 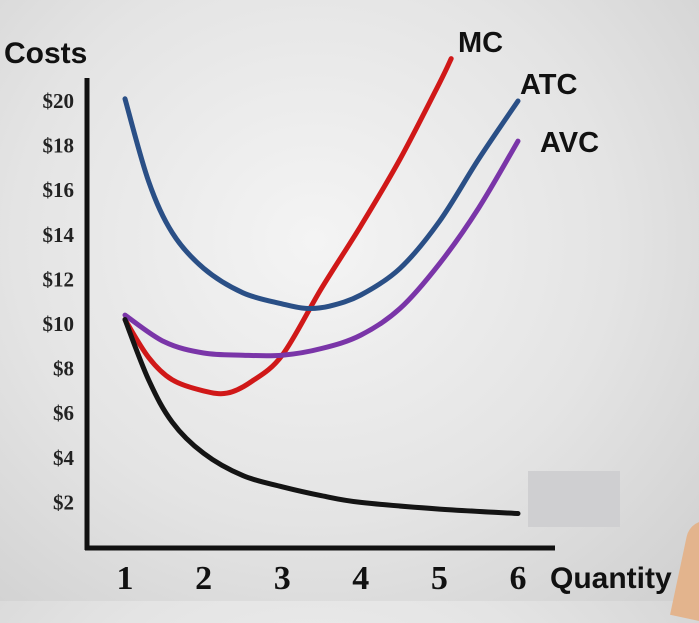 What do you see at coordinates (63, 369) in the screenshot?
I see `y-tick-label: $8` at bounding box center [63, 369].